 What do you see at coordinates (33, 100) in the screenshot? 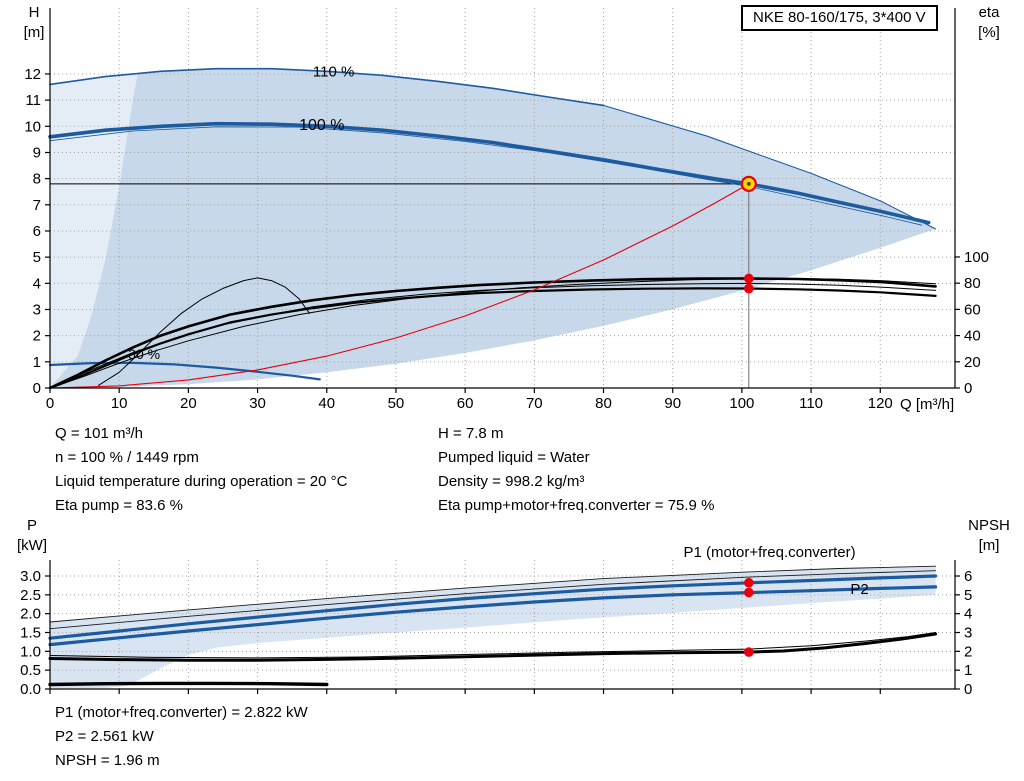
I see `svg-text: 11` at bounding box center [33, 100].